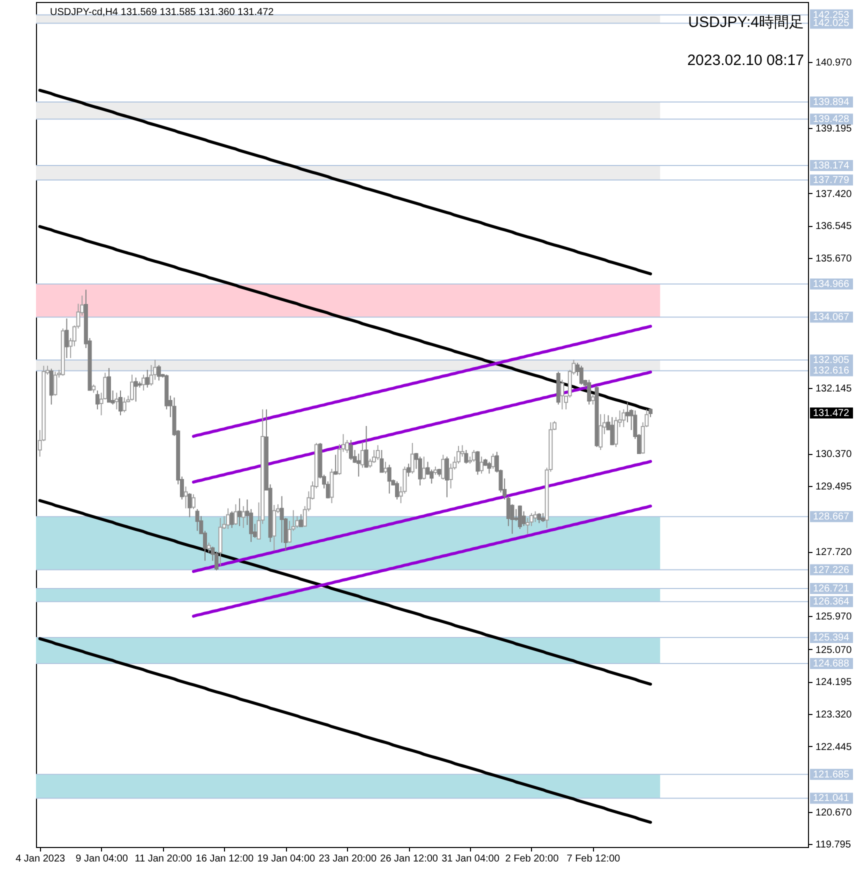 This screenshot has width=866, height=876. I want to click on ref-line-label: 139.428, so click(831, 120).